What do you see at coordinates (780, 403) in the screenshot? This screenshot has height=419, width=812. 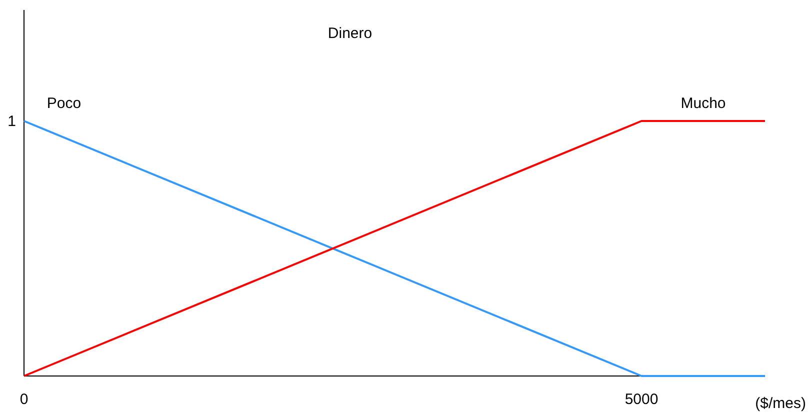 I see `x-axis-title: ($/mes)` at bounding box center [780, 403].